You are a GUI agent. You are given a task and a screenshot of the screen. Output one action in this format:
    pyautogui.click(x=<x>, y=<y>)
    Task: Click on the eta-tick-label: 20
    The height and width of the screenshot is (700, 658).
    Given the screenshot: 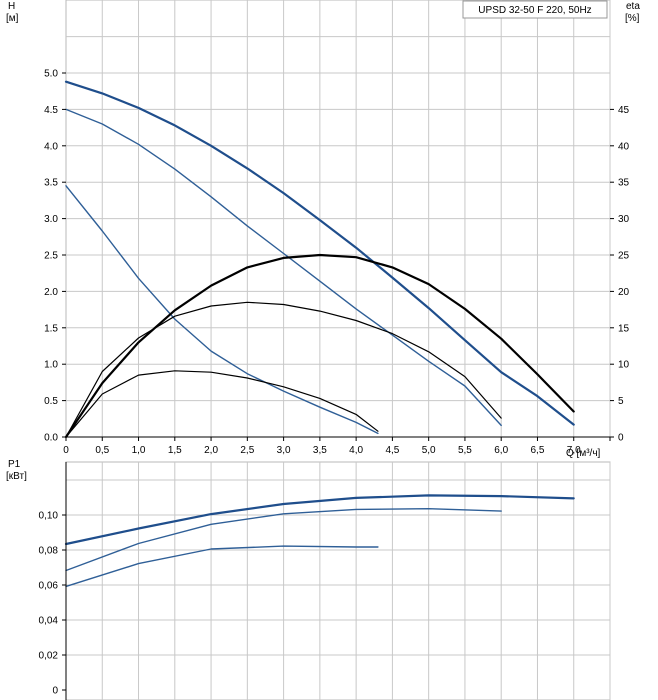 What is the action you would take?
    pyautogui.click(x=624, y=292)
    